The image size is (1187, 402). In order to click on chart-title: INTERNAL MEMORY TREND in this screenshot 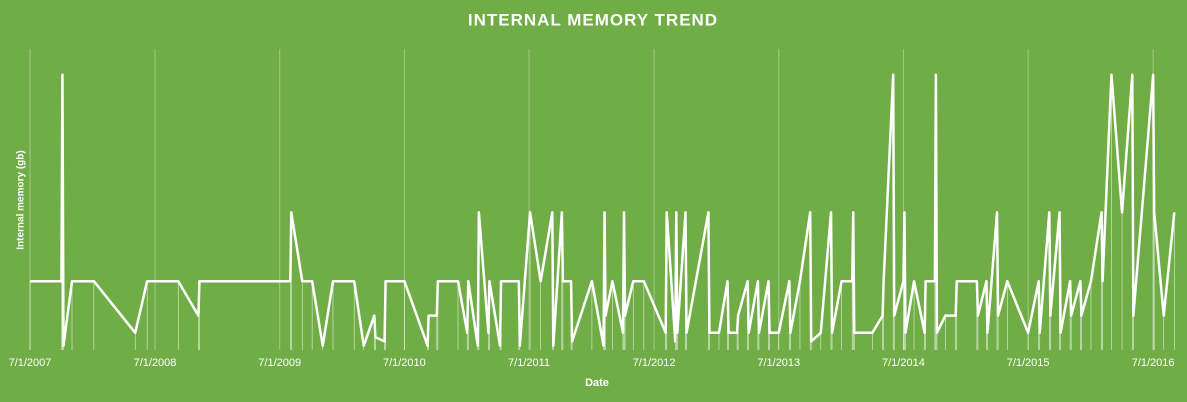, I will do `click(593, 19)`.